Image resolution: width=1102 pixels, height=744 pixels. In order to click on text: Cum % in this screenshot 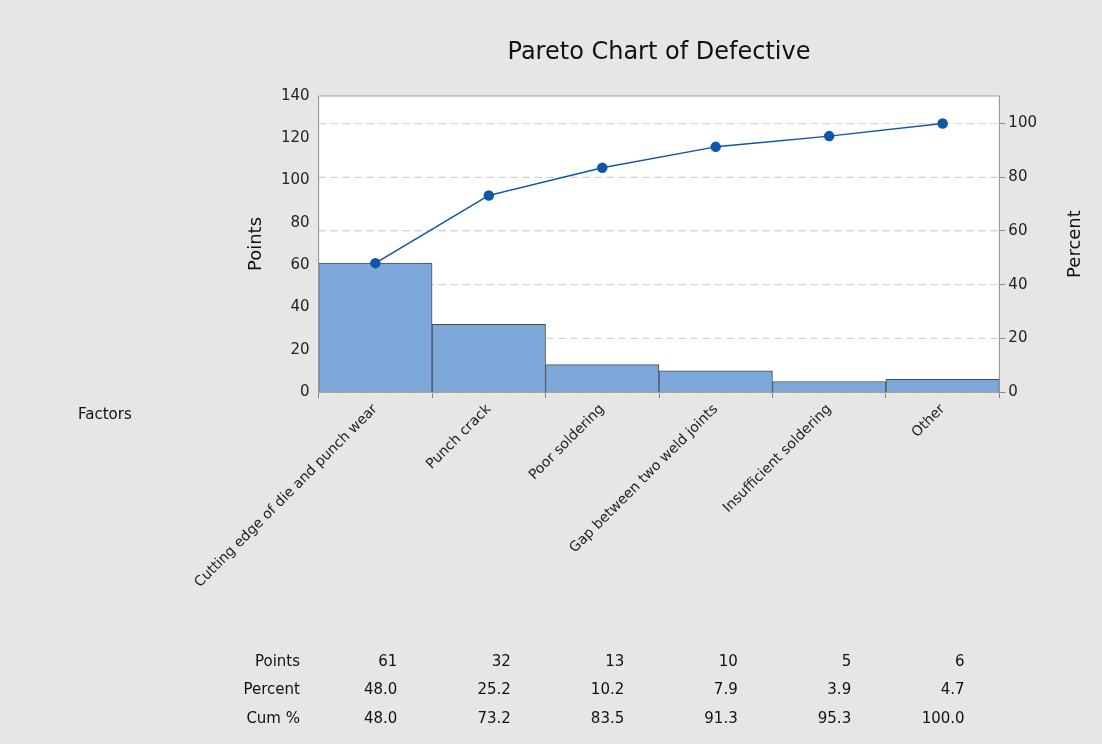, I will do `click(273, 717)`.